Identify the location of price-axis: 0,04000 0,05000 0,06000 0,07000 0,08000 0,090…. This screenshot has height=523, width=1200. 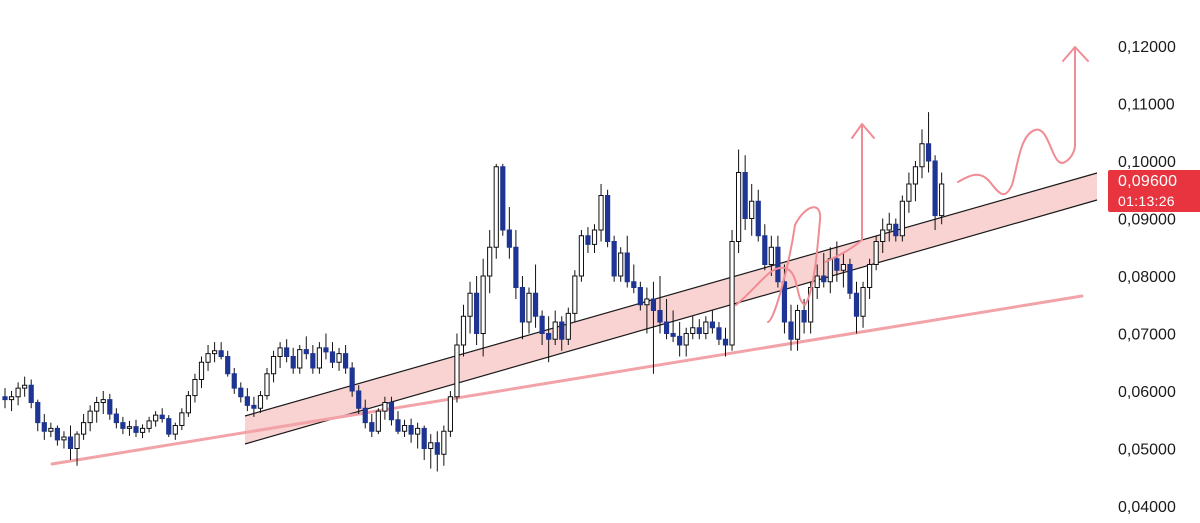
(1147, 277).